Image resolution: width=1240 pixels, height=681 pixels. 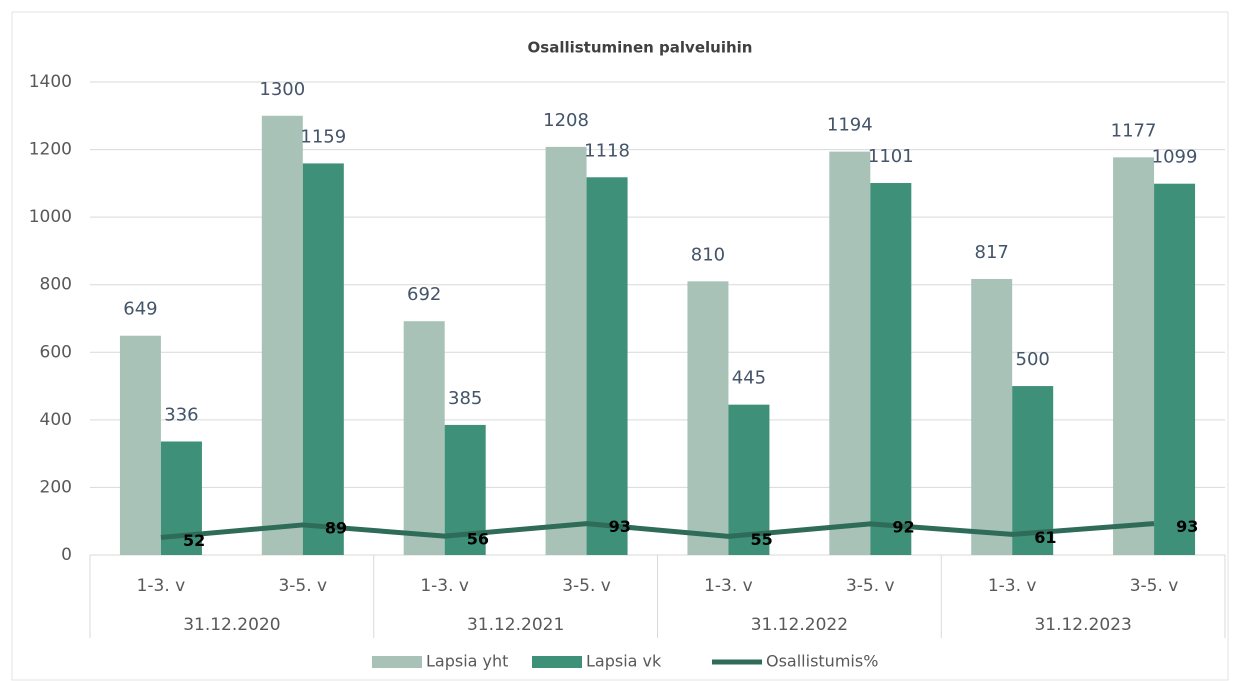 I want to click on legend-label: Osallistumis%, so click(x=822, y=661).